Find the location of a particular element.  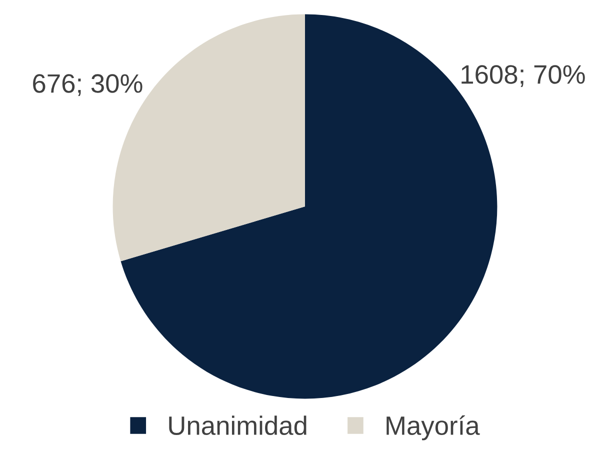

legend-label: Unanimidad is located at coordinates (237, 426).